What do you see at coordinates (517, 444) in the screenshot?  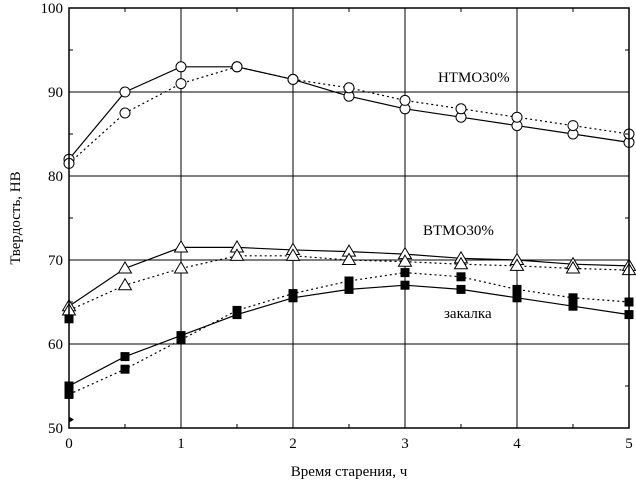 I see `x-tick-label: 4` at bounding box center [517, 444].